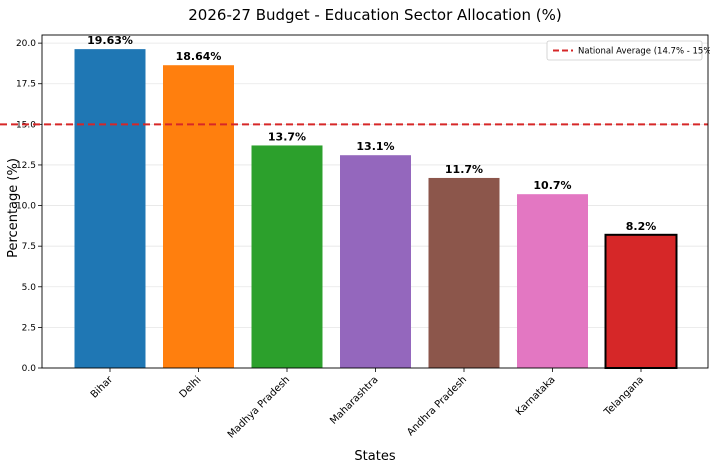  What do you see at coordinates (259, 407) in the screenshot?
I see `x-tick-label: Madhya Pradesh` at bounding box center [259, 407].